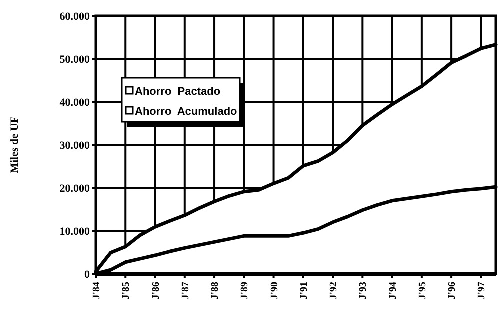  Describe the element at coordinates (393, 291) in the screenshot. I see `x-tick-label: J'94` at that location.